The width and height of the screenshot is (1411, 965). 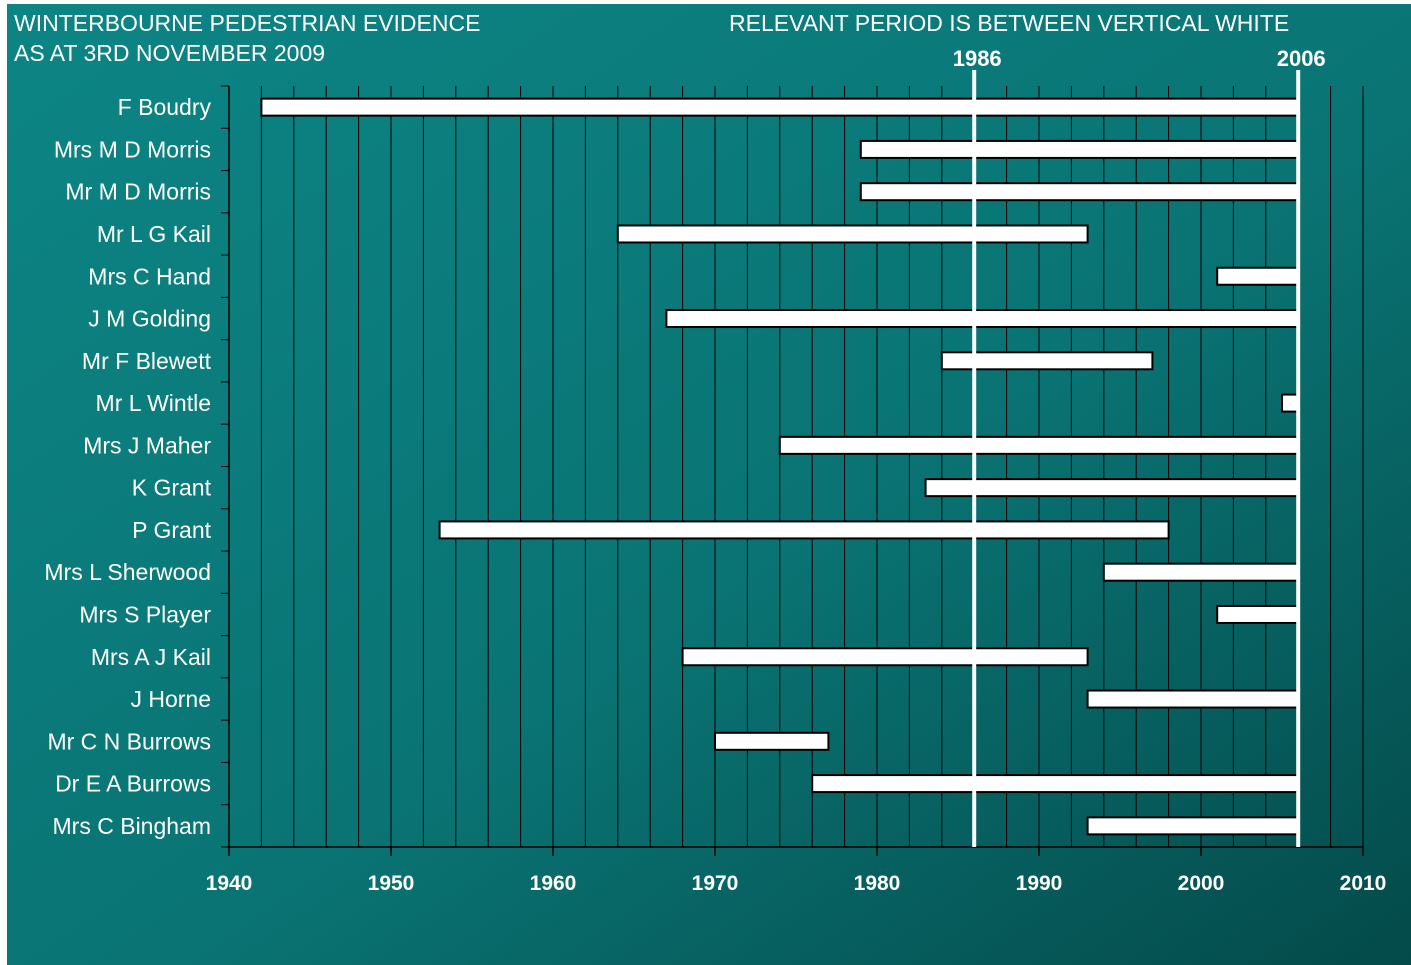 I want to click on category-label: Mrs C Bingham, so click(x=132, y=826).